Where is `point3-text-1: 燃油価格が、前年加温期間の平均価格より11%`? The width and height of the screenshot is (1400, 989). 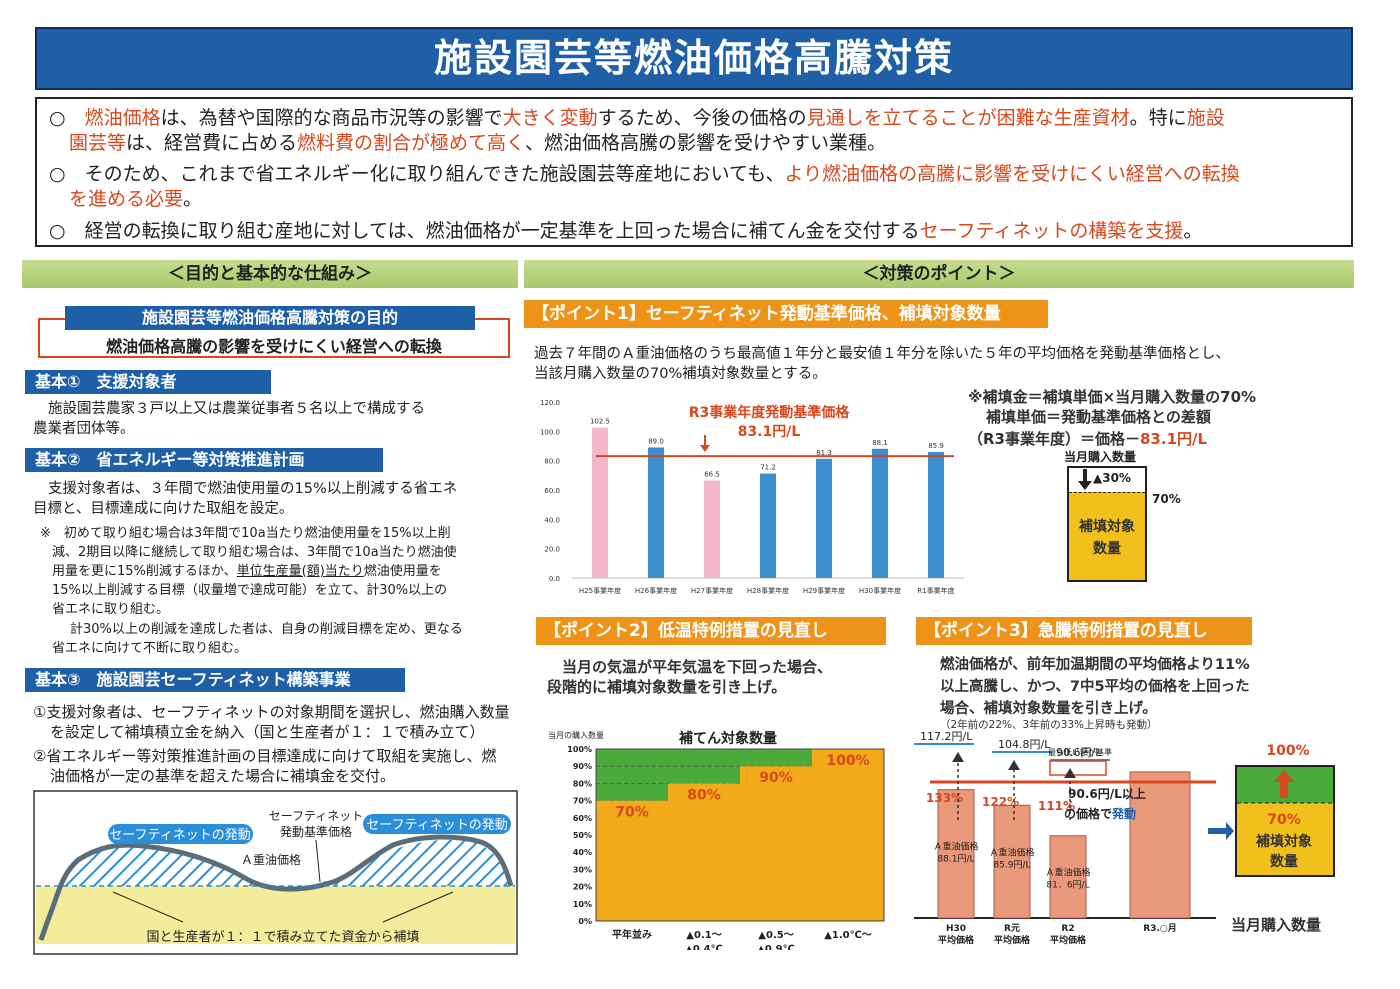 point3-text-1: 燃油価格が、前年加温期間の平均価格より11% is located at coordinates (1095, 665).